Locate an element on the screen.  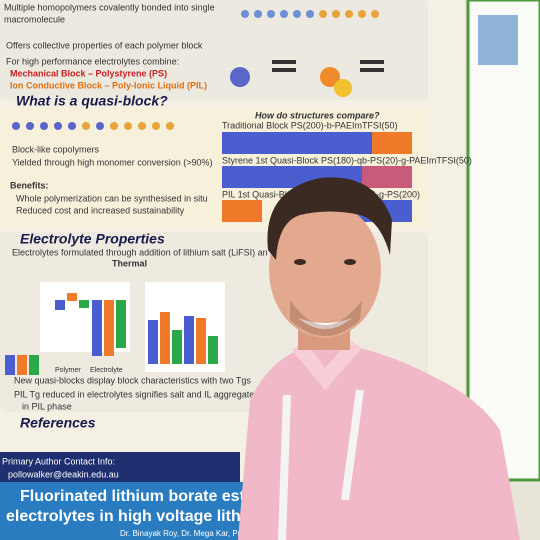
side-poster is located at coordinates (503, 241).